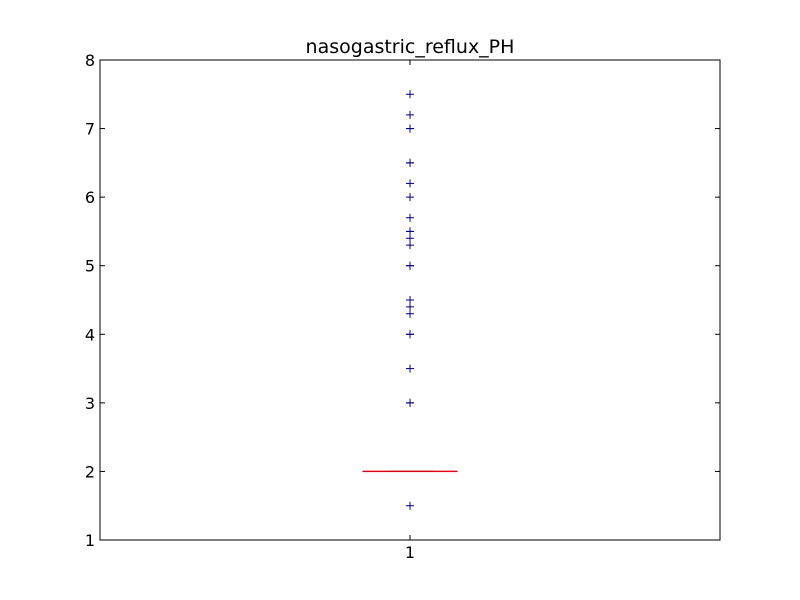 The height and width of the screenshot is (600, 800). Describe the element at coordinates (90, 540) in the screenshot. I see `y-tick-label: 1` at that location.